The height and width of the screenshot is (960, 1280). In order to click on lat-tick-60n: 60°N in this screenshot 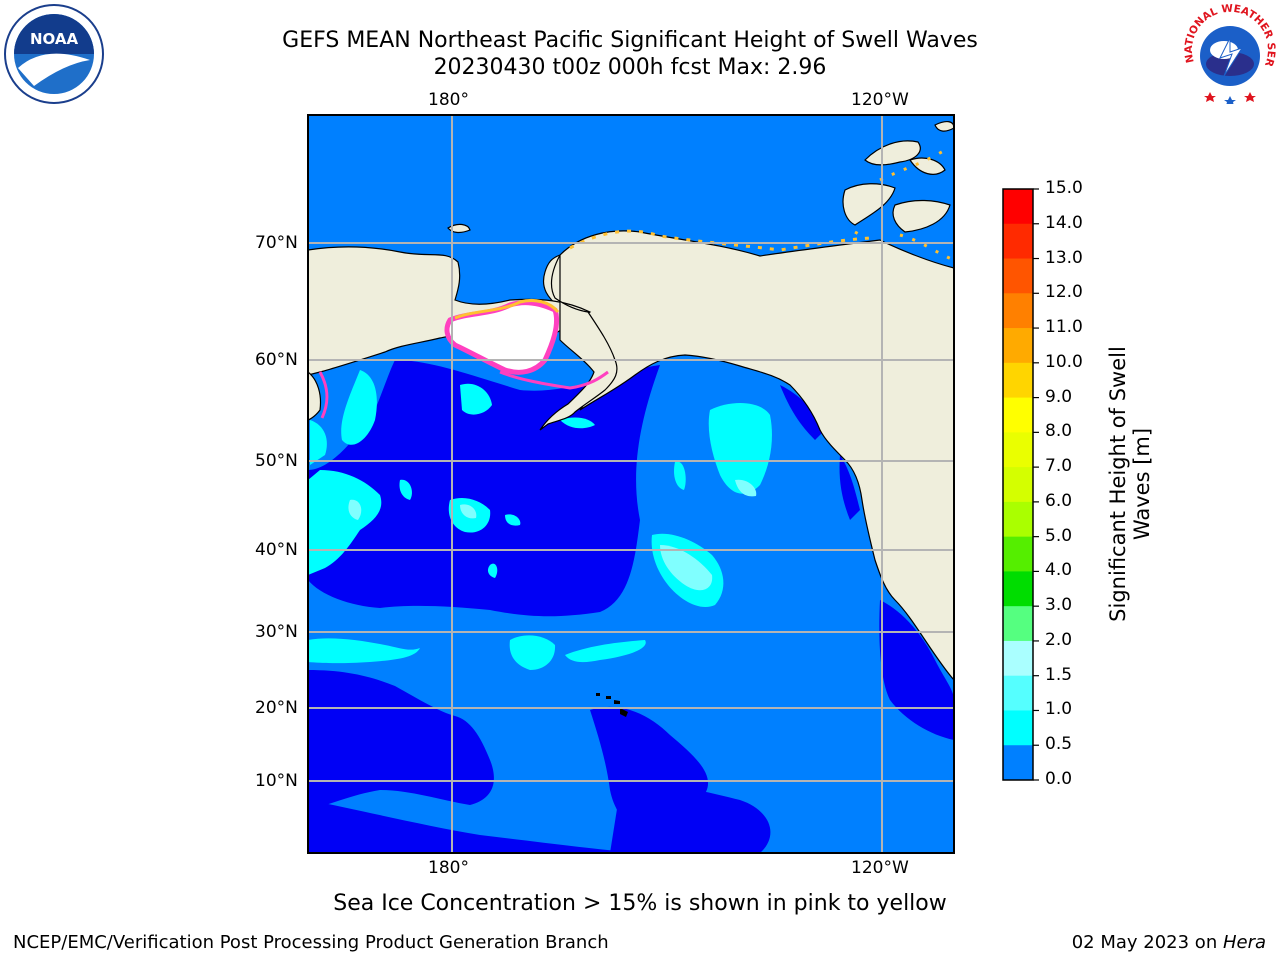, I will do `click(276, 360)`.